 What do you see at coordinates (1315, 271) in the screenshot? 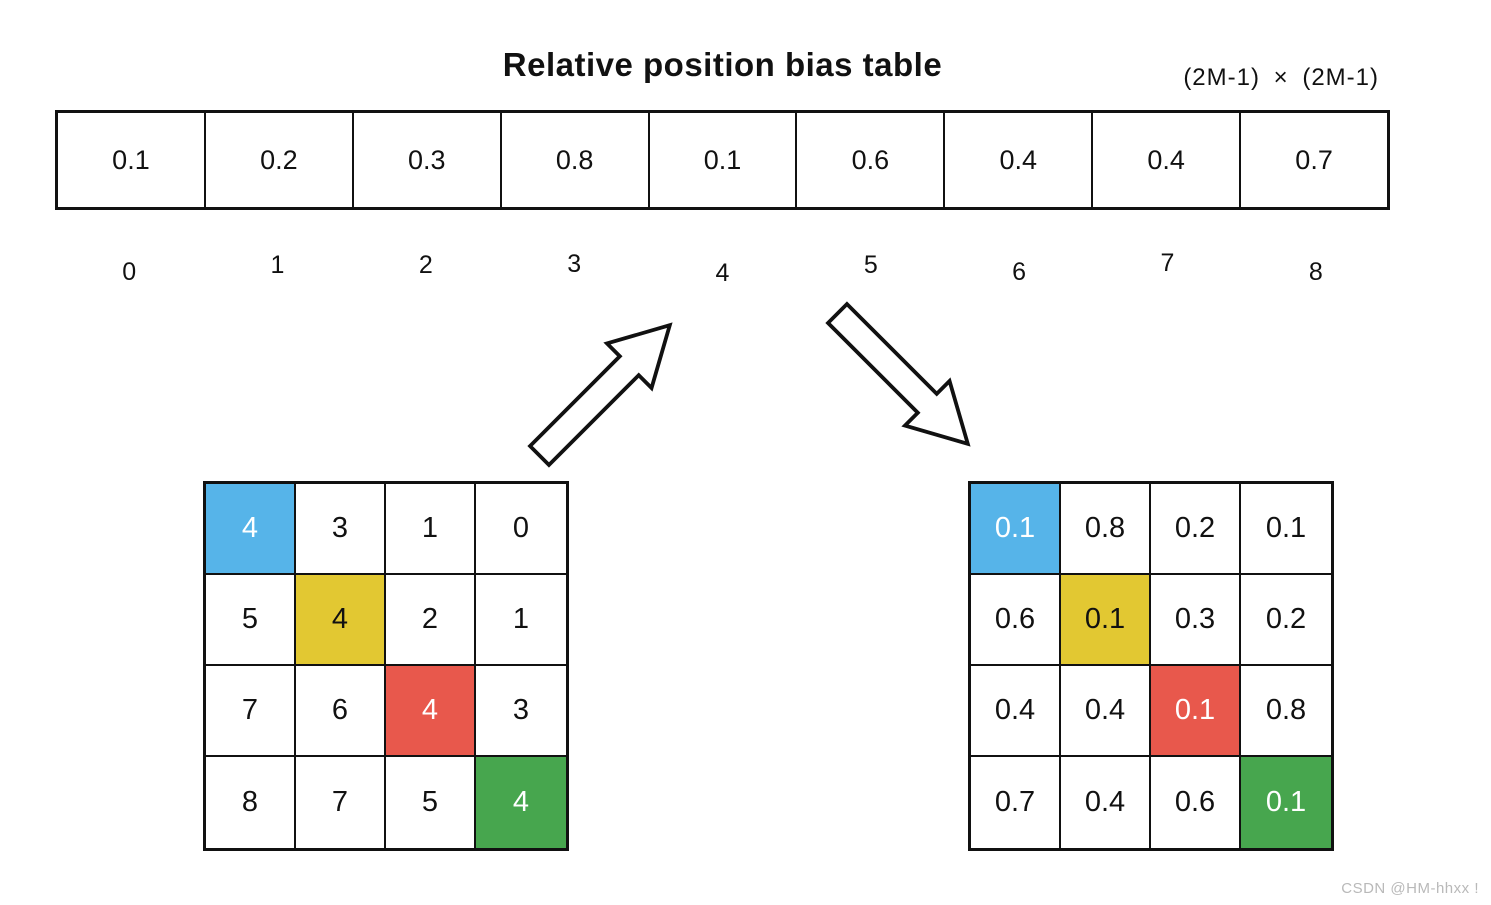
I see `bias-table-index-label: 8` at bounding box center [1315, 271].